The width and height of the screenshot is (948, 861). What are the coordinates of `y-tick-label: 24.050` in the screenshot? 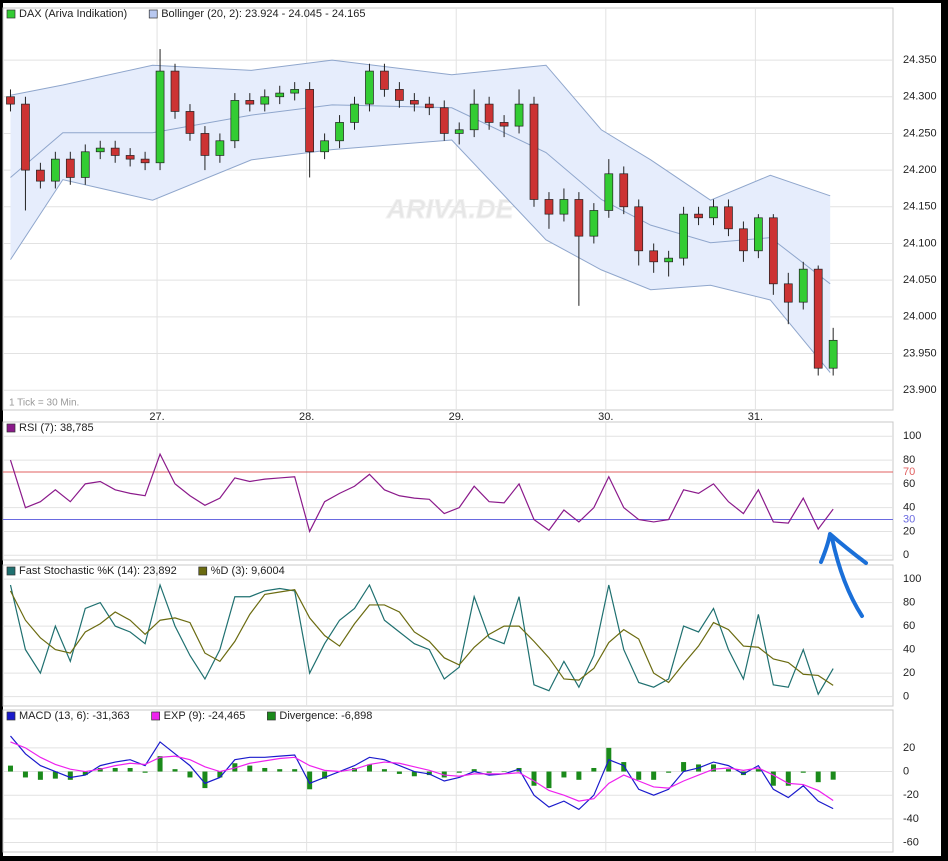 It's located at (920, 280).